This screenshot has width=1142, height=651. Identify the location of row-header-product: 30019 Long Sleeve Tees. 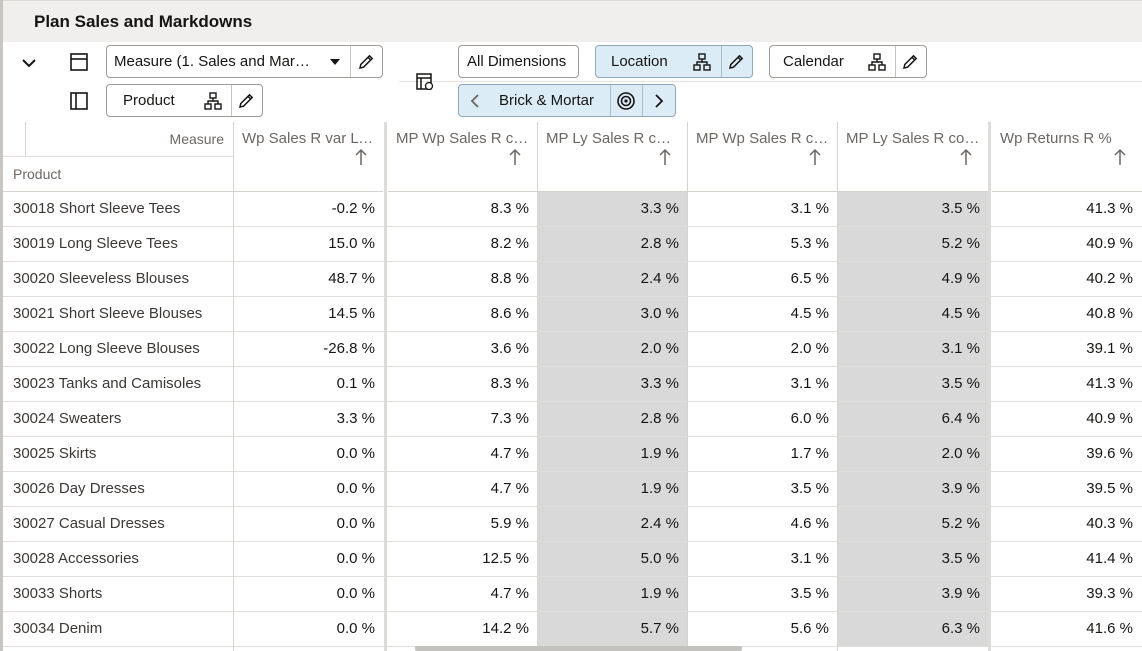
(95, 243).